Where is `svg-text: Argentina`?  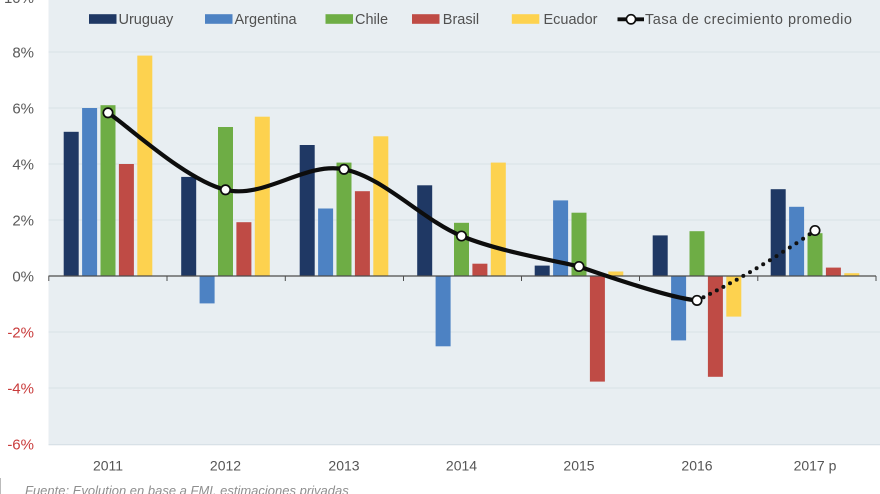
svg-text: Argentina is located at coordinates (266, 20).